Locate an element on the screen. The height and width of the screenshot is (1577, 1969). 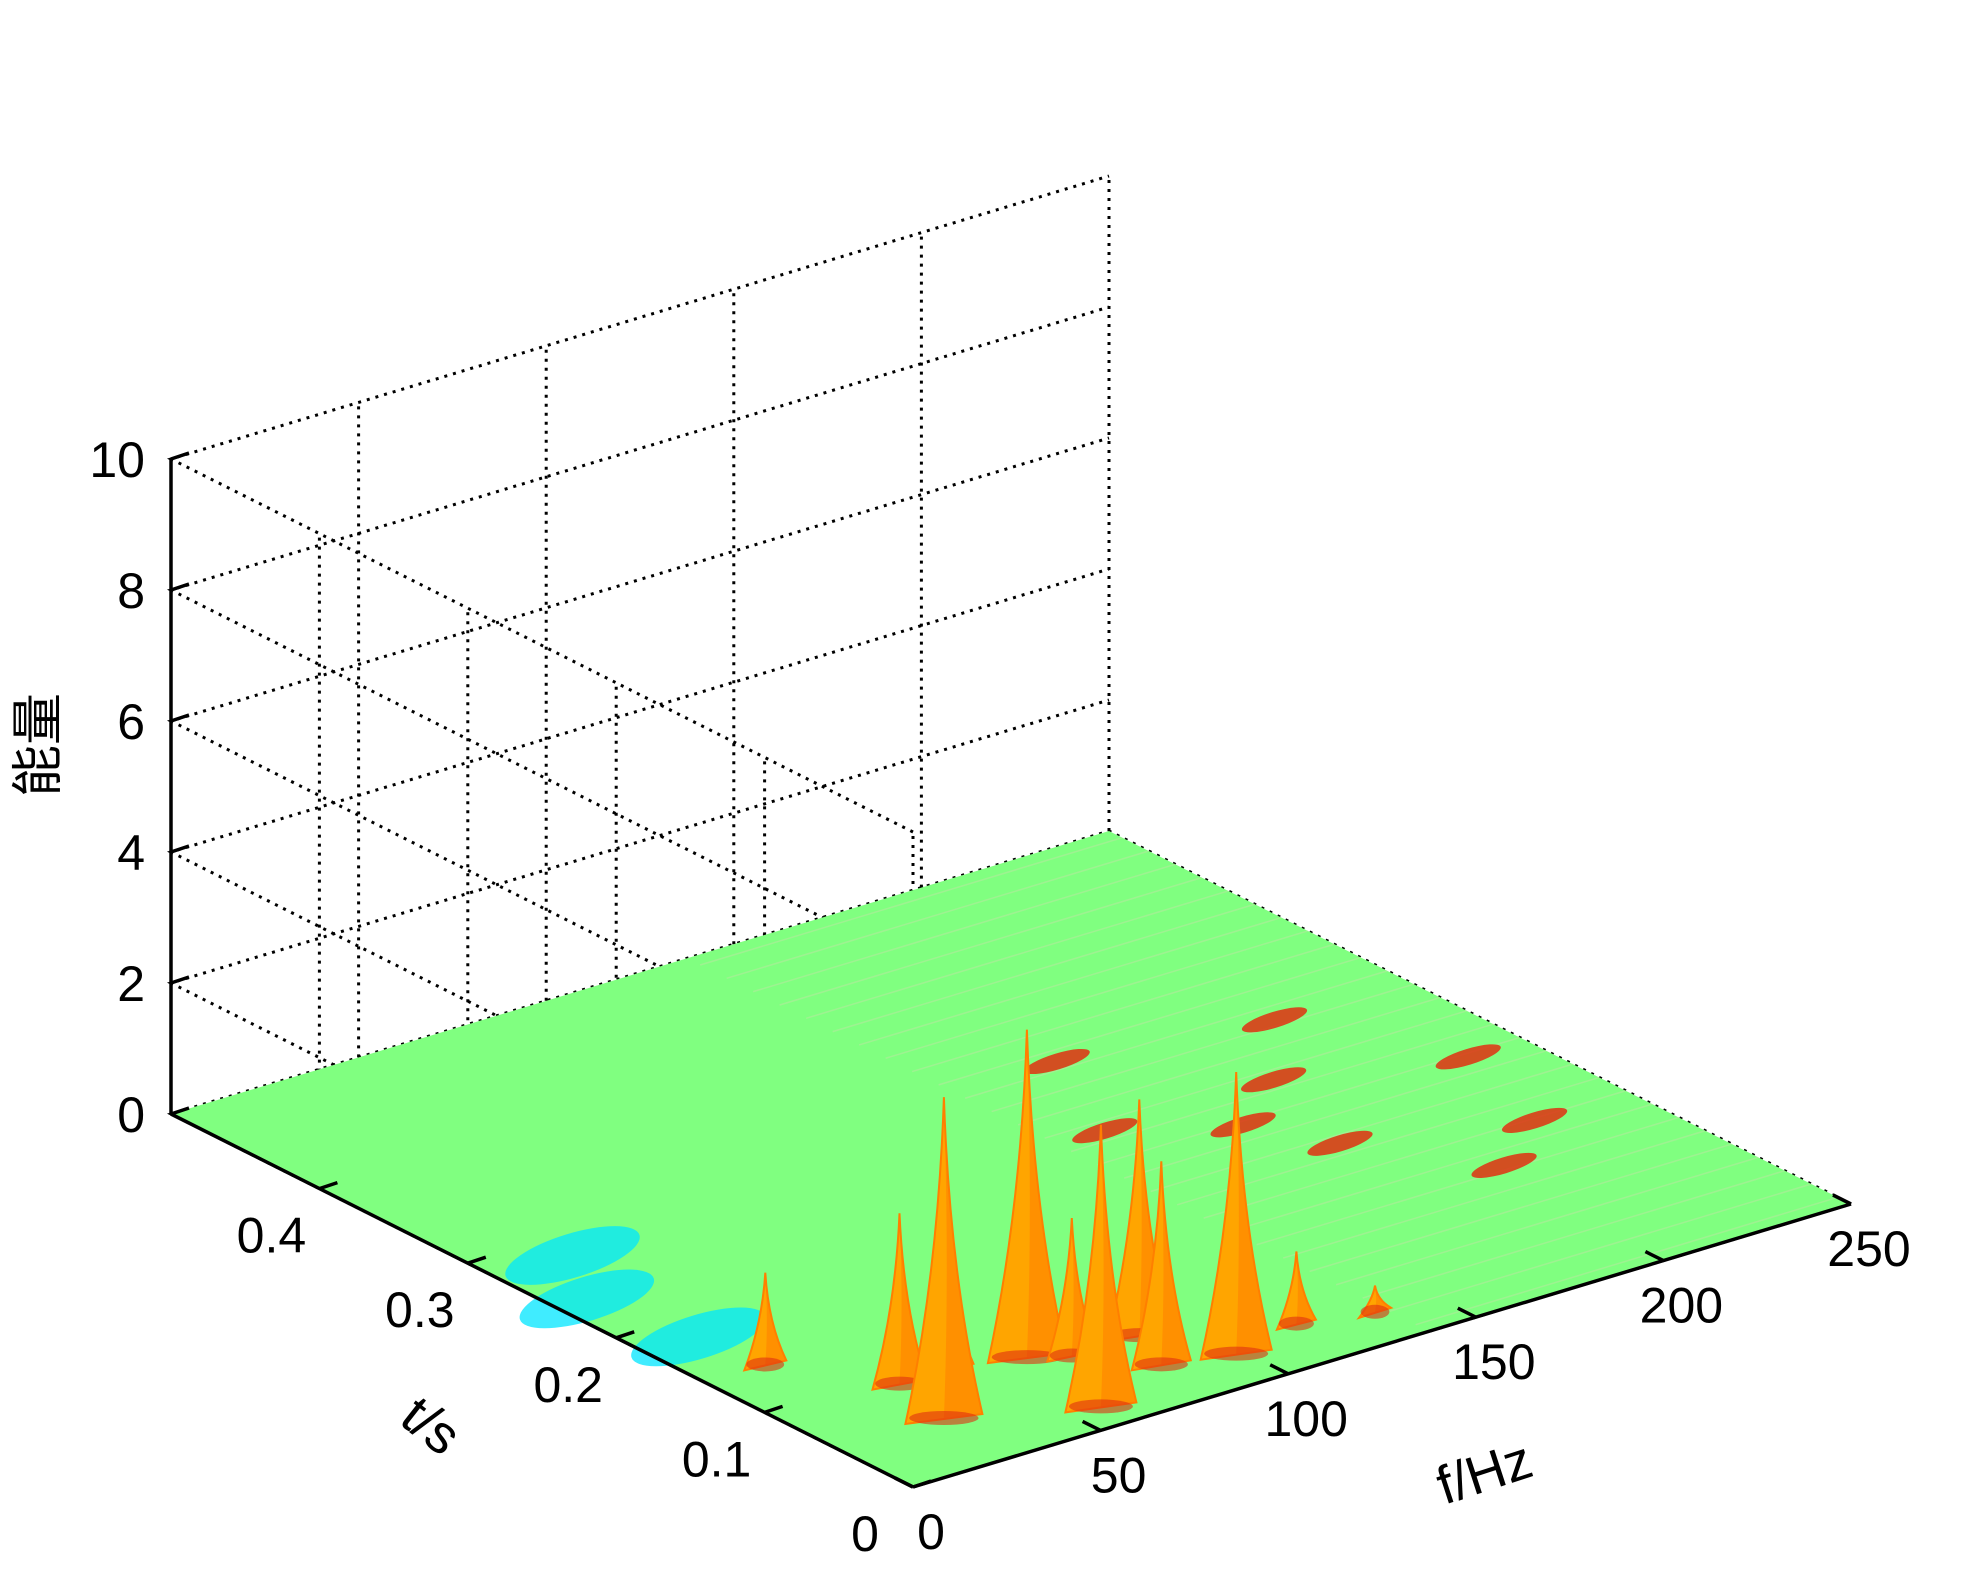
f-tick-label-4: 200 is located at coordinates (1681, 1306).